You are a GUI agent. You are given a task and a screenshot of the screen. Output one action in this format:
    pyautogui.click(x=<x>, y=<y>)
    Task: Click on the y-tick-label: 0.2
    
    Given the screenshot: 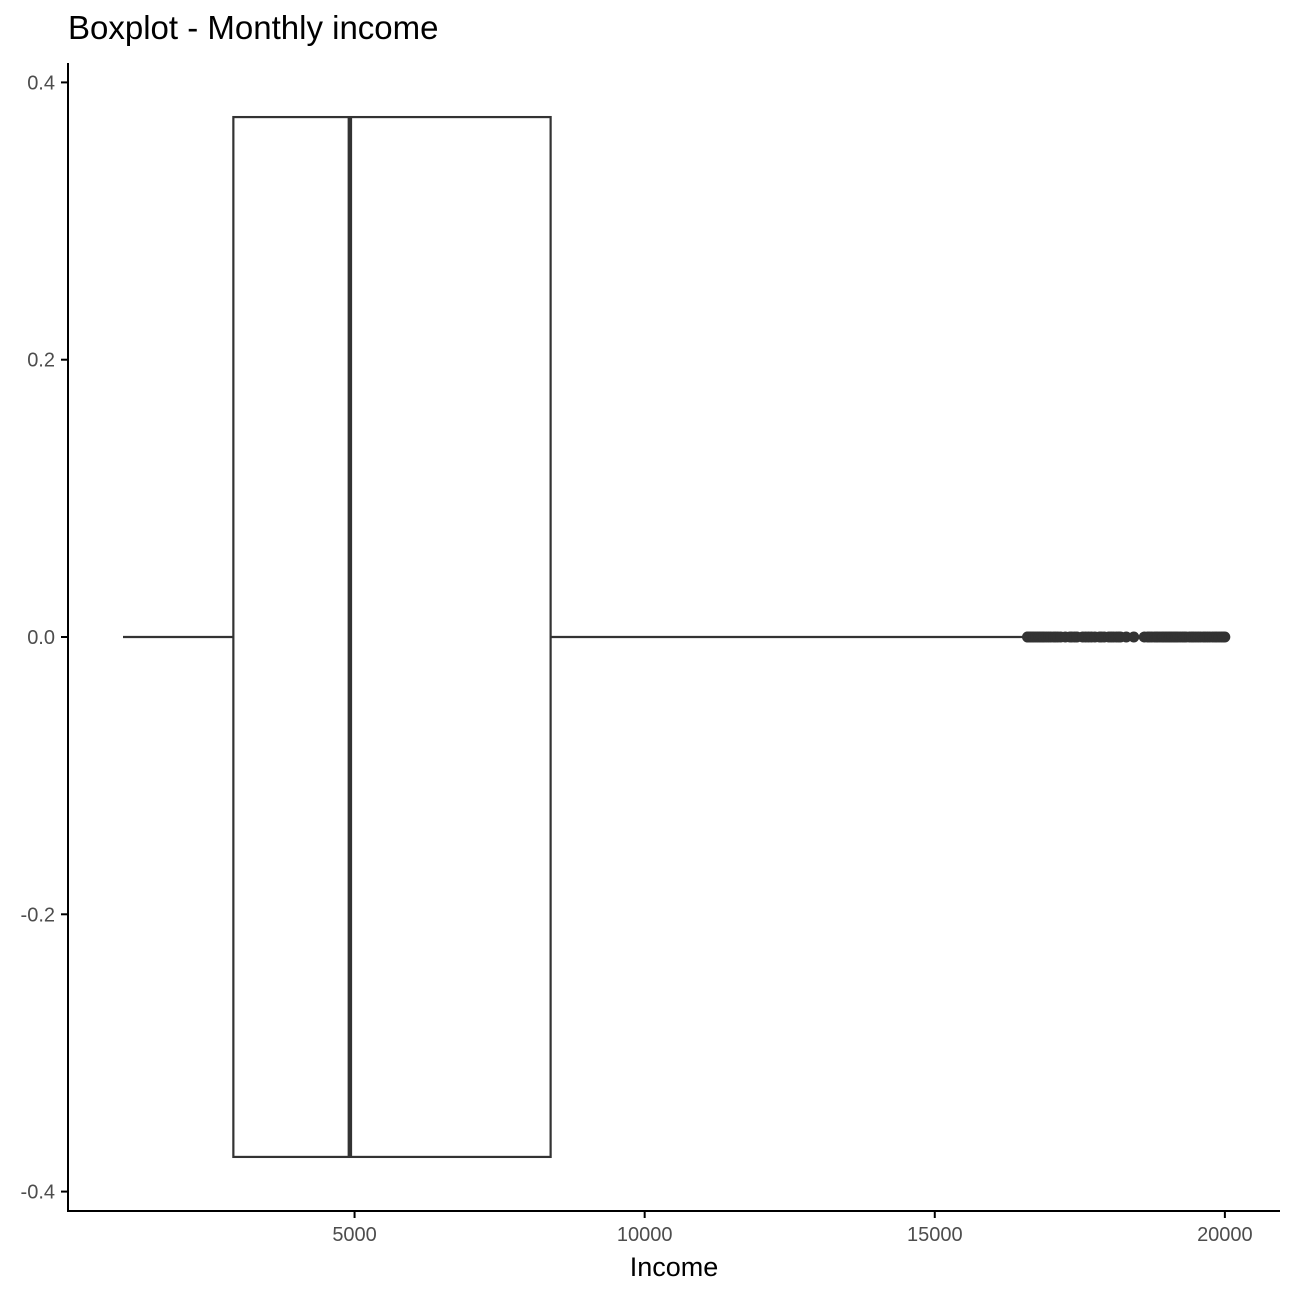 What is the action you would take?
    pyautogui.click(x=41, y=361)
    